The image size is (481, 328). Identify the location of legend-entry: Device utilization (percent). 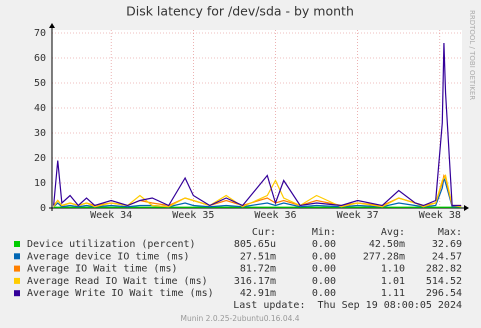
(111, 244).